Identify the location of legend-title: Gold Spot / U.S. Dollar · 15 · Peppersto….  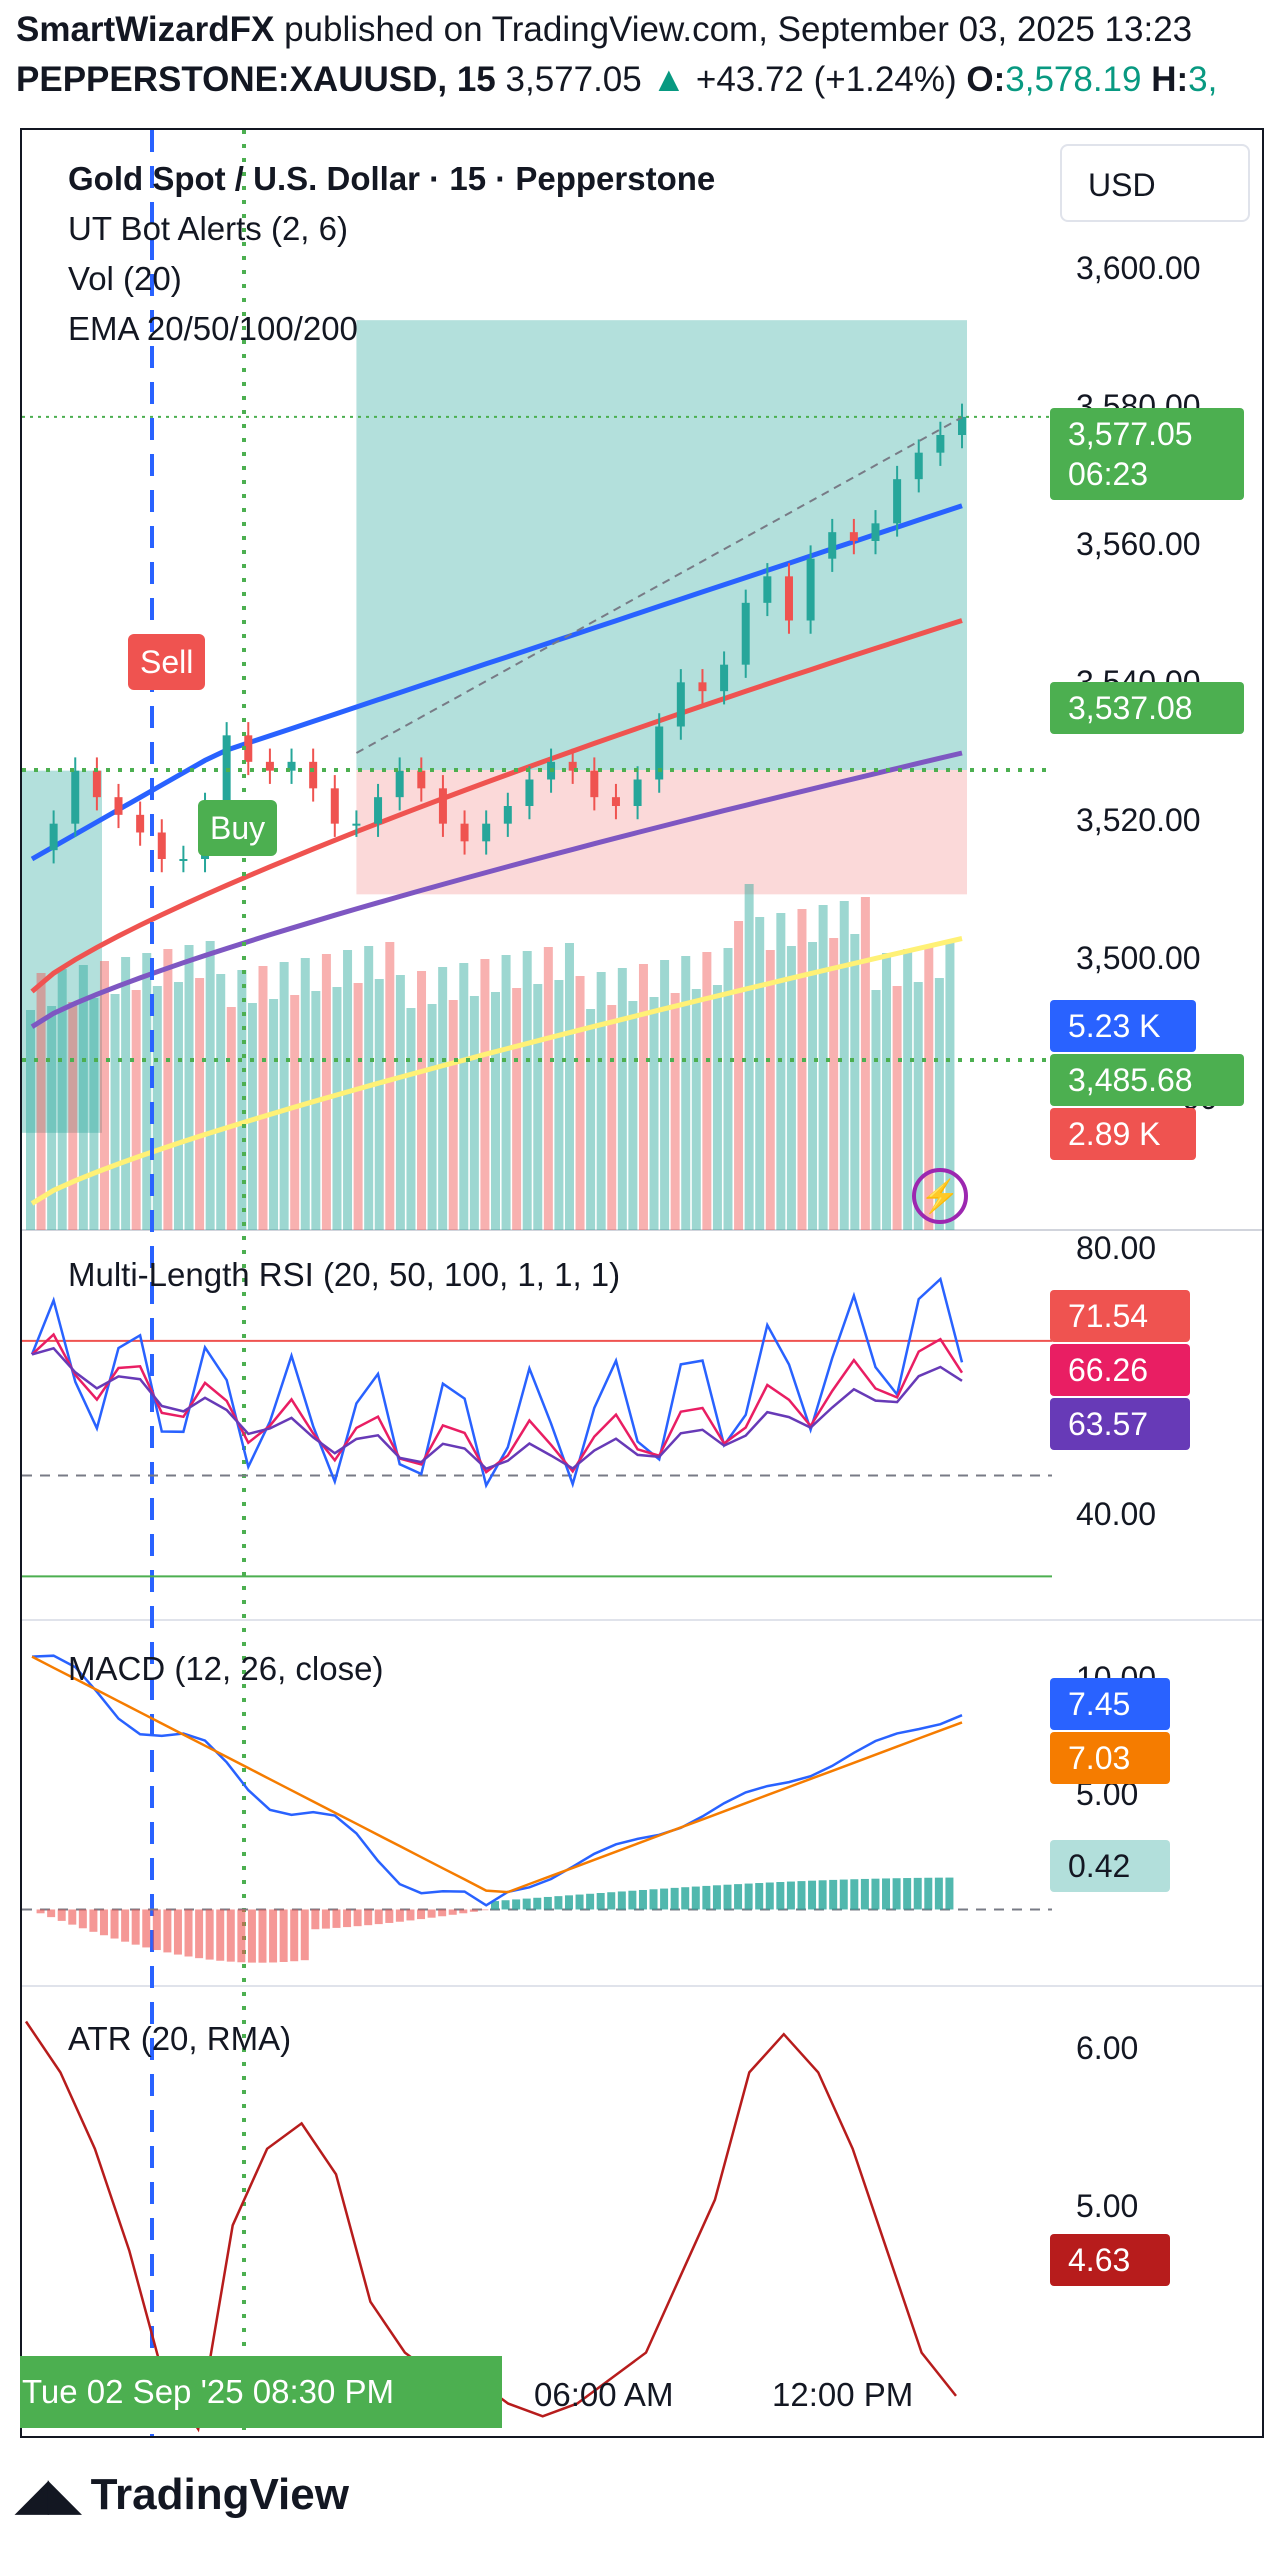
(392, 178).